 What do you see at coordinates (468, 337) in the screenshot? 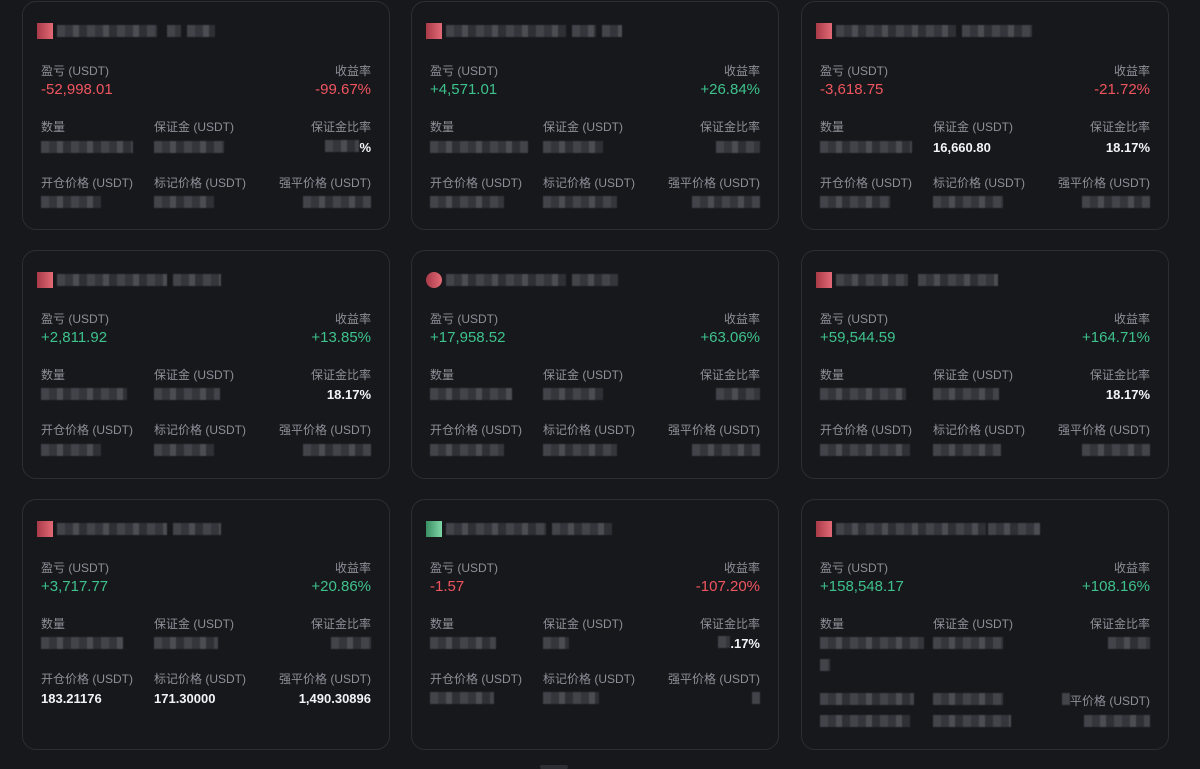
I see `pnl-value: +17,958.52` at bounding box center [468, 337].